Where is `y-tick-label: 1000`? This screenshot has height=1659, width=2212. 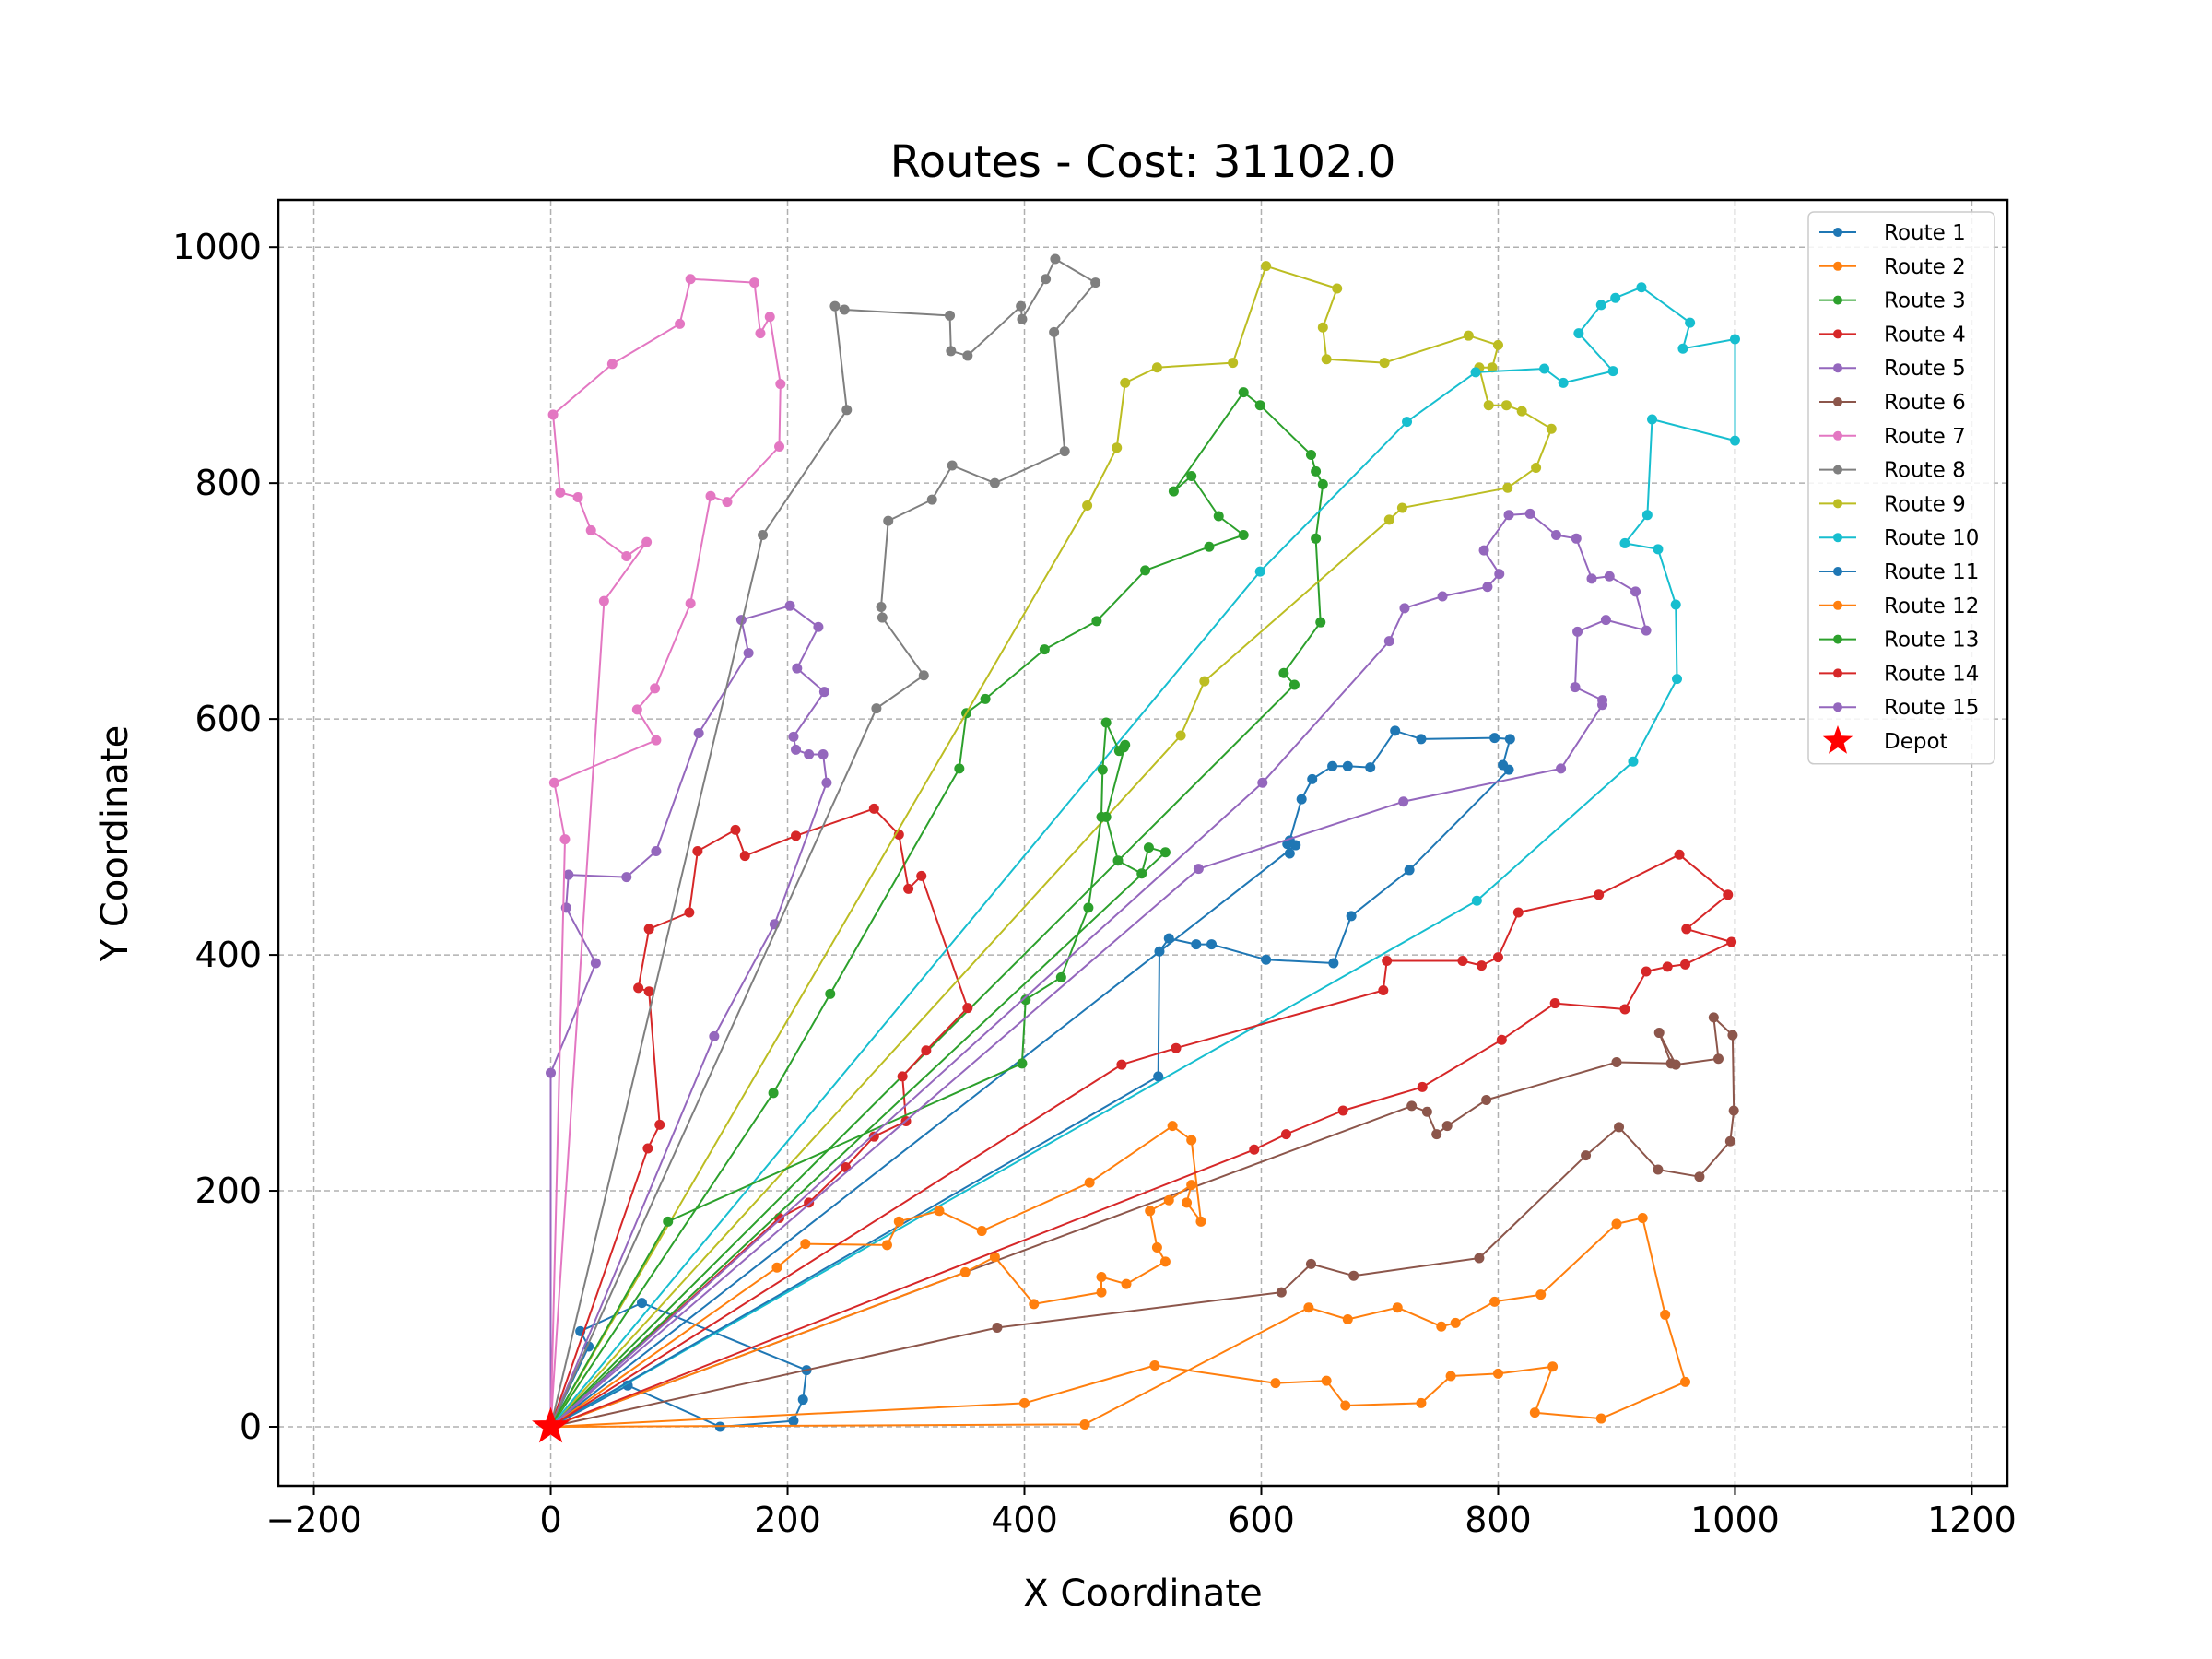 y-tick-label: 1000 is located at coordinates (217, 247).